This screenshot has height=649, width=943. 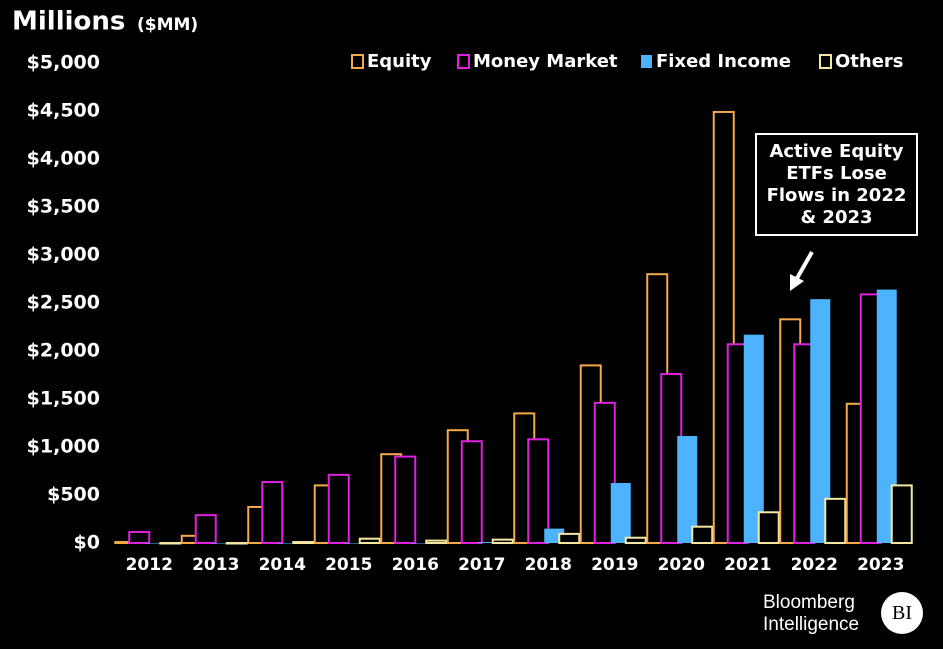 What do you see at coordinates (545, 61) in the screenshot?
I see `legend-label: Money Market` at bounding box center [545, 61].